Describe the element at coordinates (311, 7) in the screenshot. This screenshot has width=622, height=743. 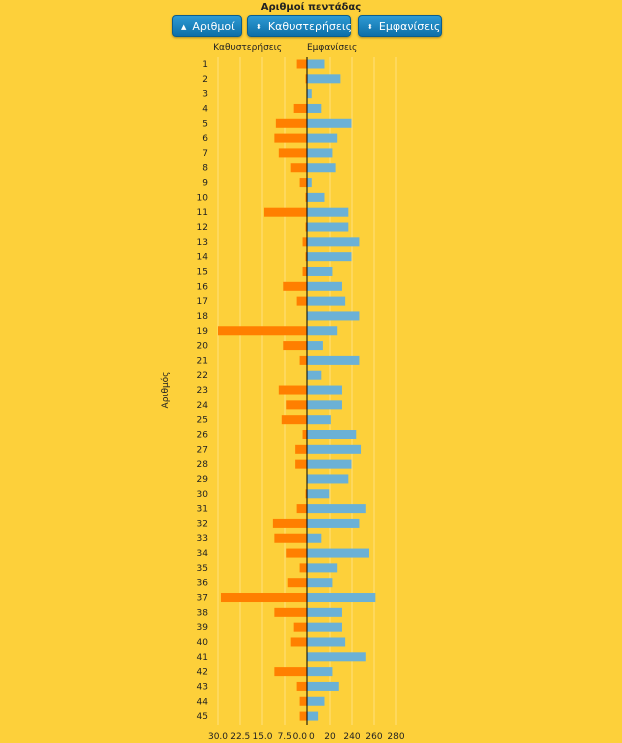
I see `chart-title: Αριθμοί πεντάδας` at that location.